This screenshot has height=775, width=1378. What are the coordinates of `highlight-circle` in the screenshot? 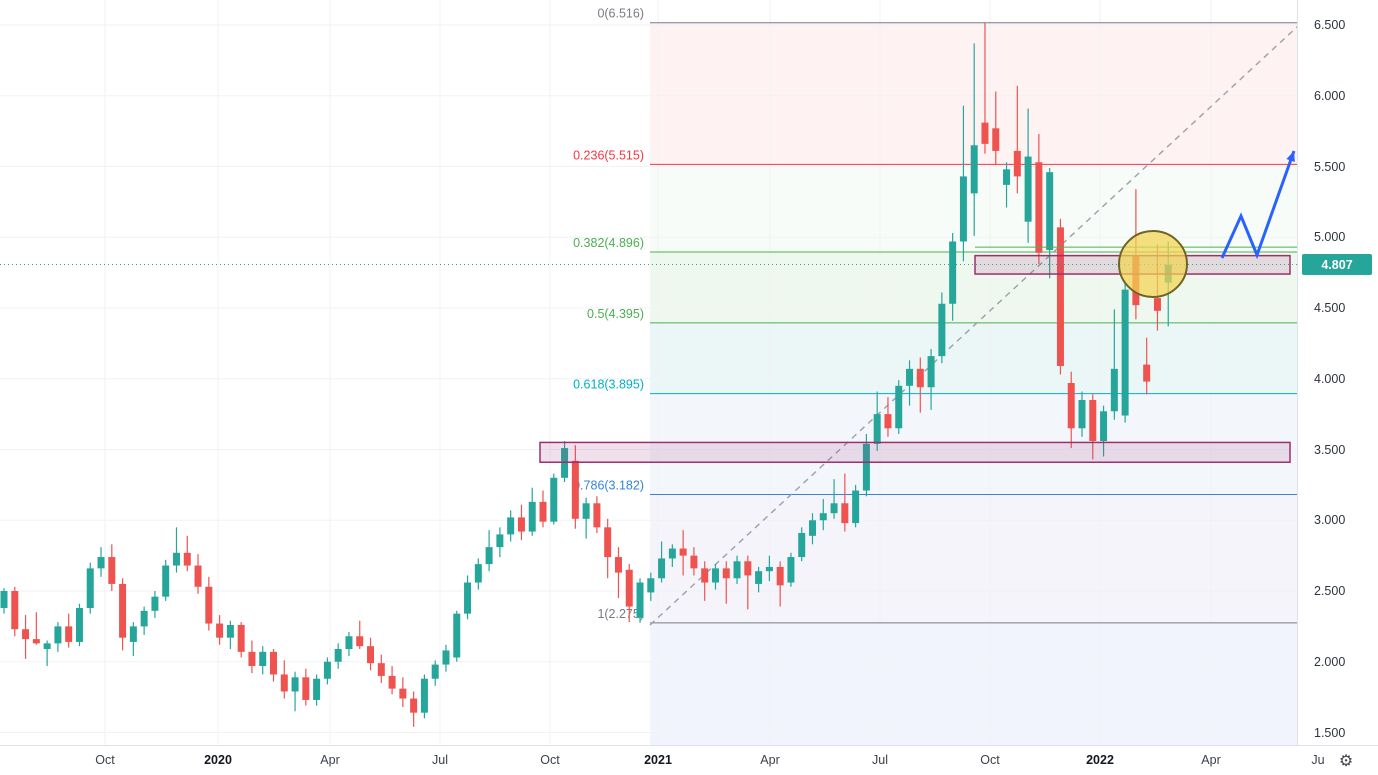 It's located at (1153, 264).